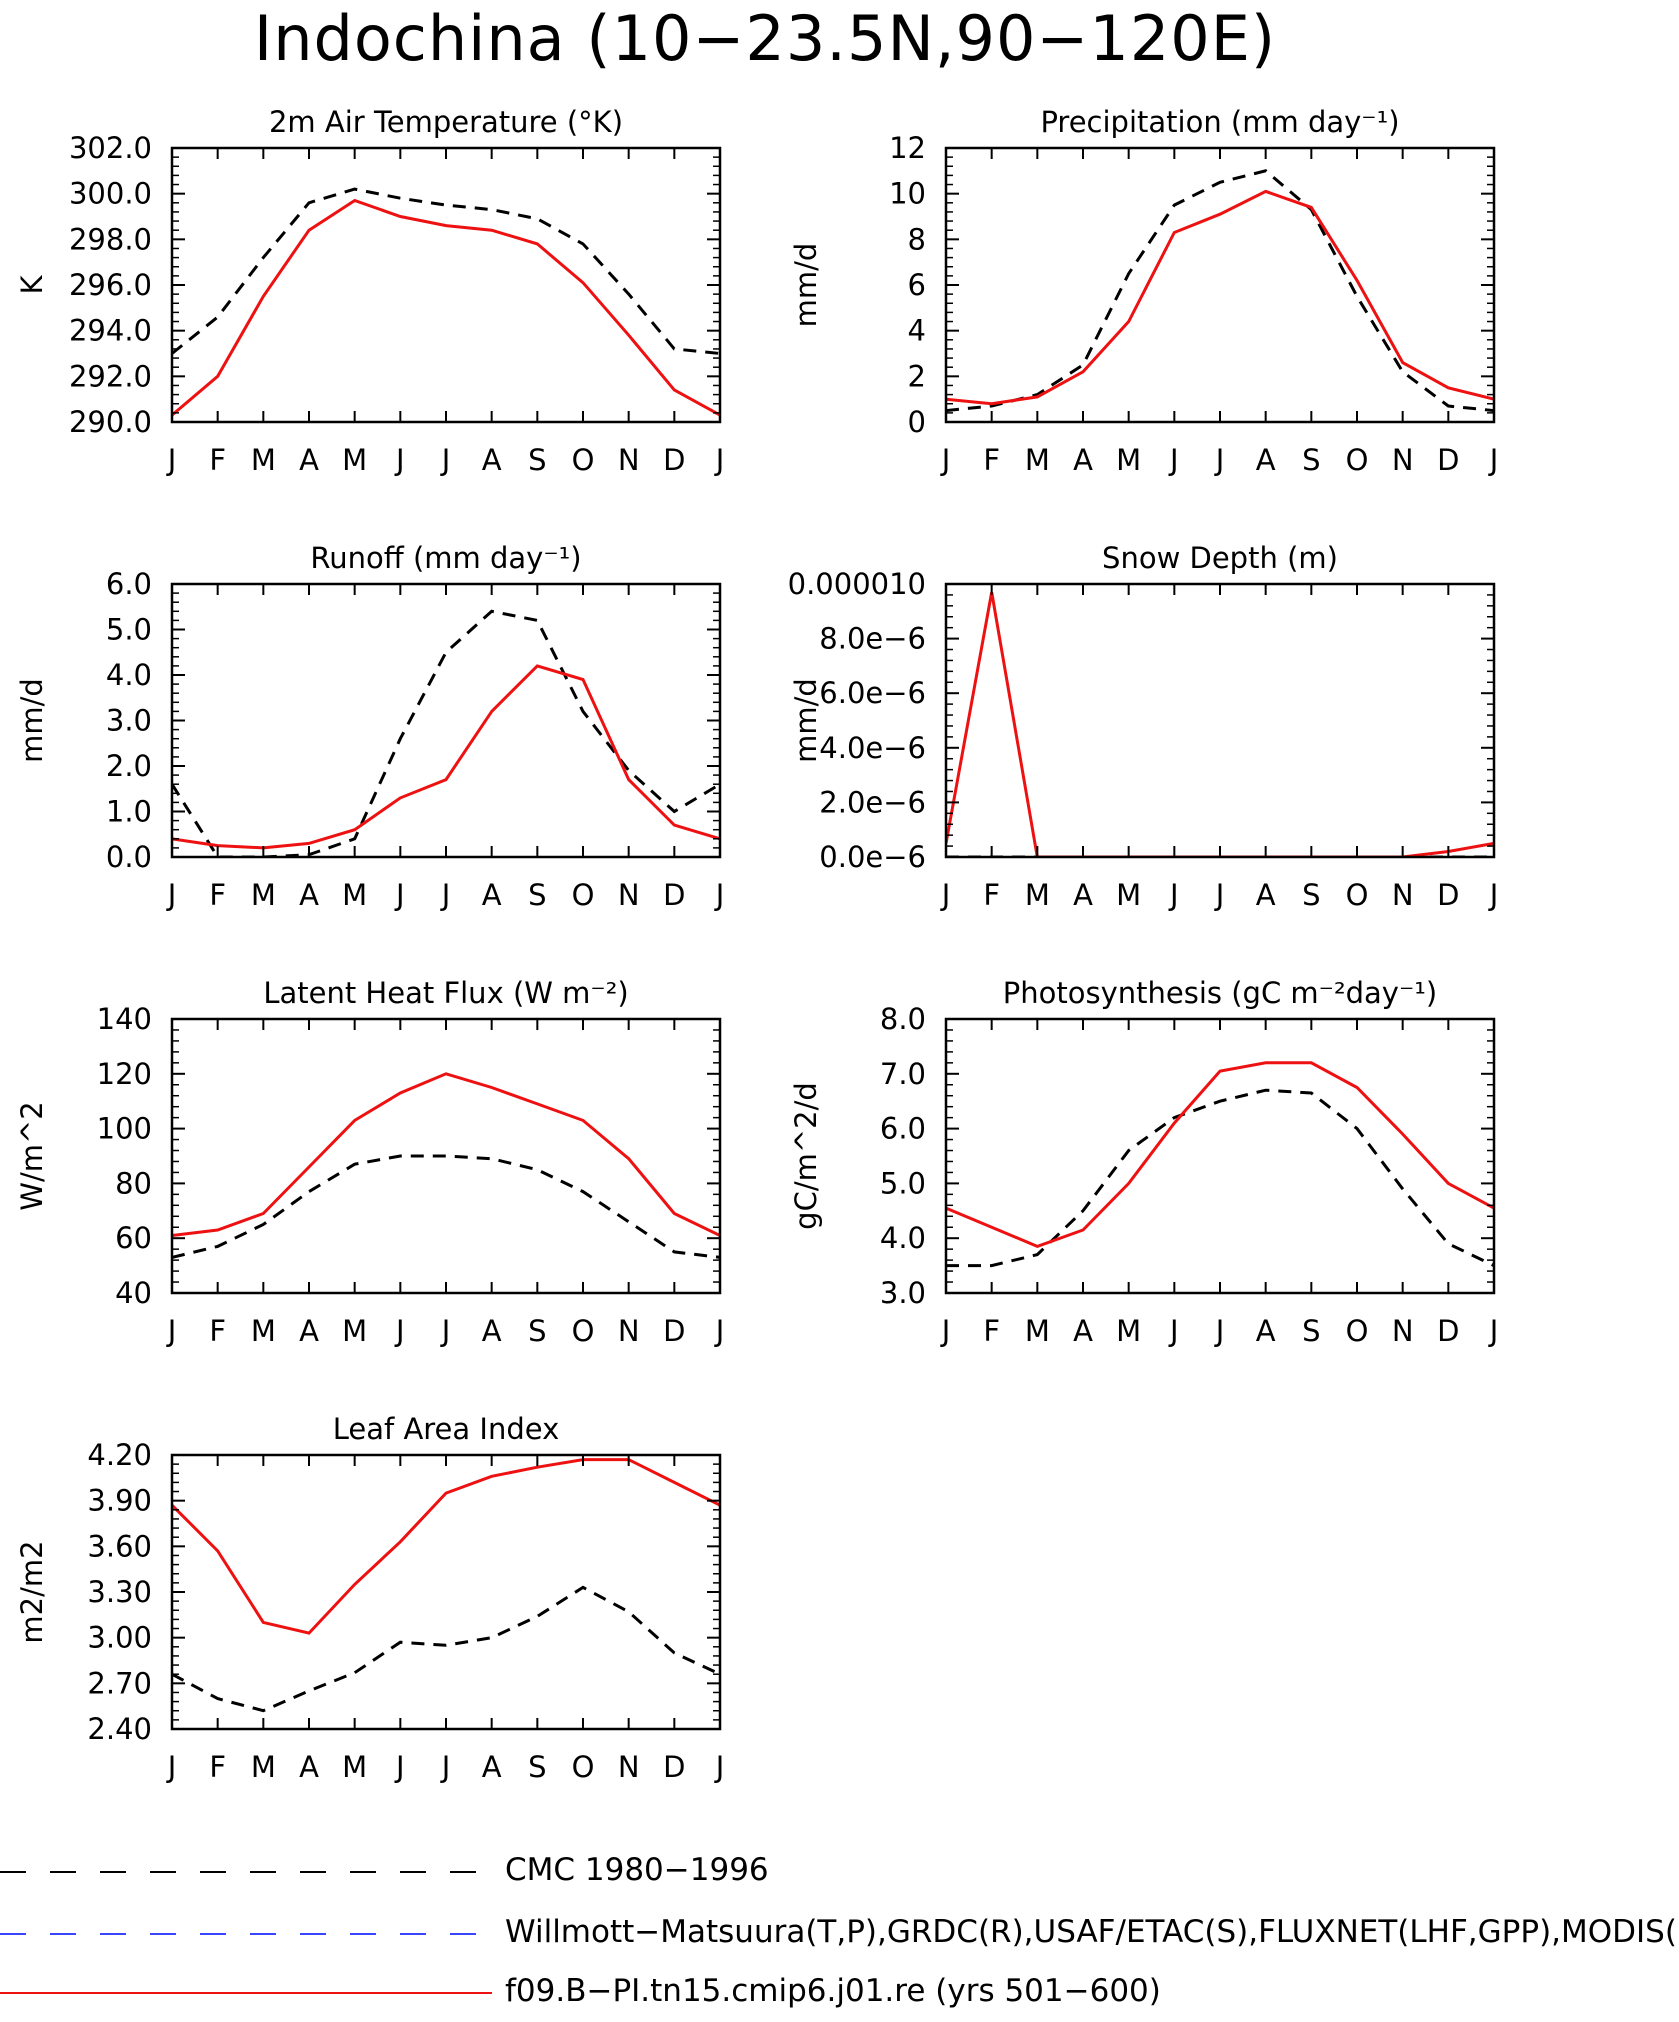 This screenshot has height=2022, width=1679. What do you see at coordinates (32, 285) in the screenshot?
I see `y-axis-label: K` at bounding box center [32, 285].